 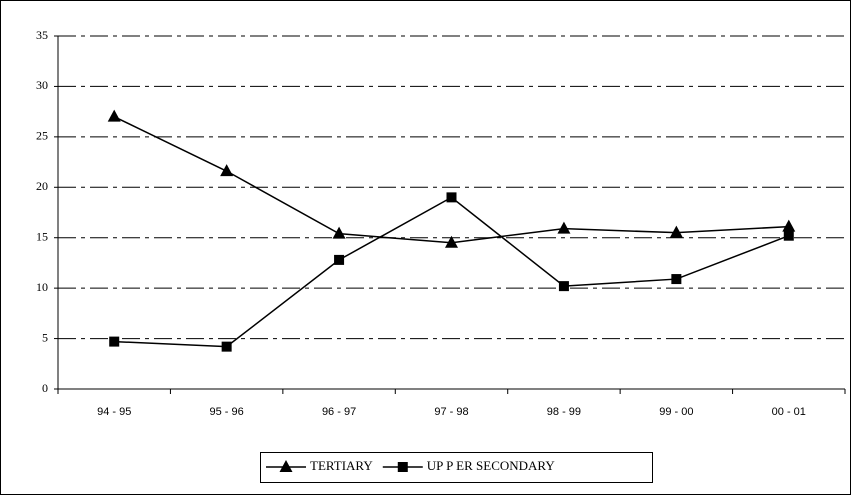 What do you see at coordinates (42, 236) in the screenshot?
I see `y-tick-label: 15` at bounding box center [42, 236].